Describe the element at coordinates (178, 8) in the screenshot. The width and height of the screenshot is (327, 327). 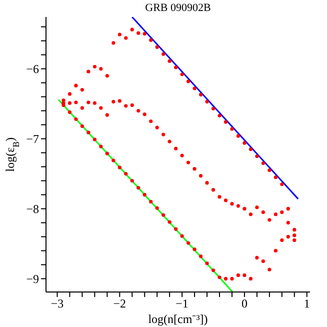
I see `chart-title: GRB 090902B` at that location.